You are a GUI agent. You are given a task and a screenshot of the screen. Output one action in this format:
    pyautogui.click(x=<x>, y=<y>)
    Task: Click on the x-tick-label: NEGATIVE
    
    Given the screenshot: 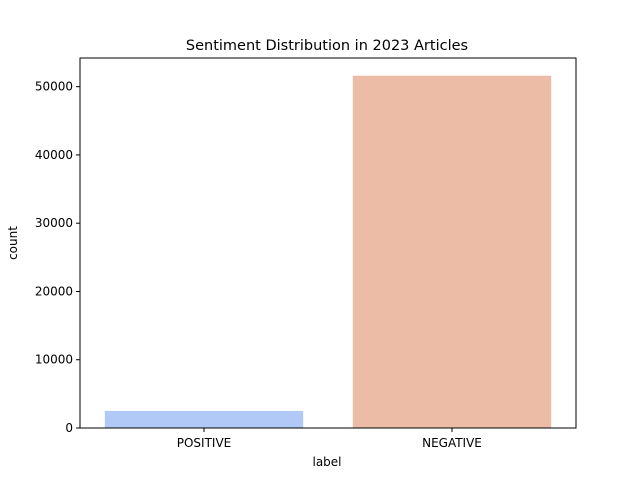 What is the action you would take?
    pyautogui.click(x=452, y=443)
    